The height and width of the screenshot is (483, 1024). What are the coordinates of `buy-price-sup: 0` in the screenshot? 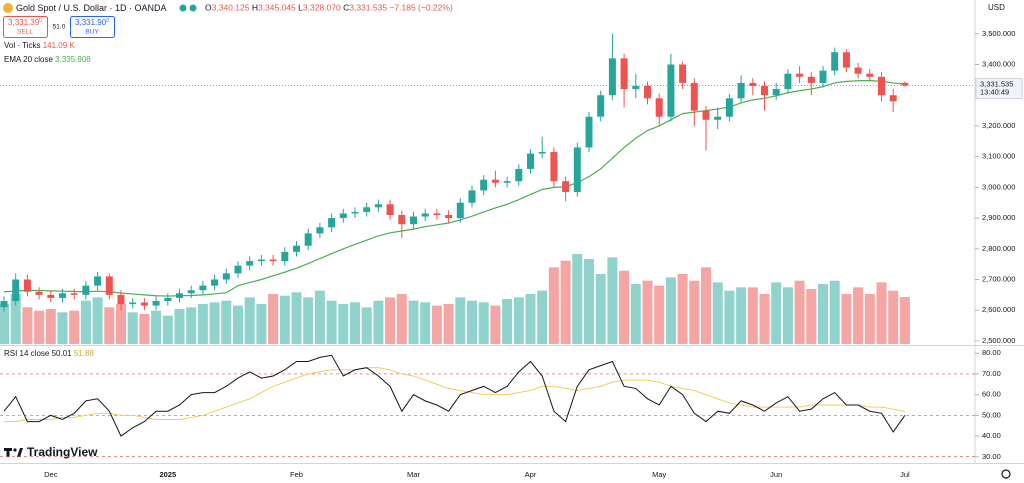 It's located at (107, 21).